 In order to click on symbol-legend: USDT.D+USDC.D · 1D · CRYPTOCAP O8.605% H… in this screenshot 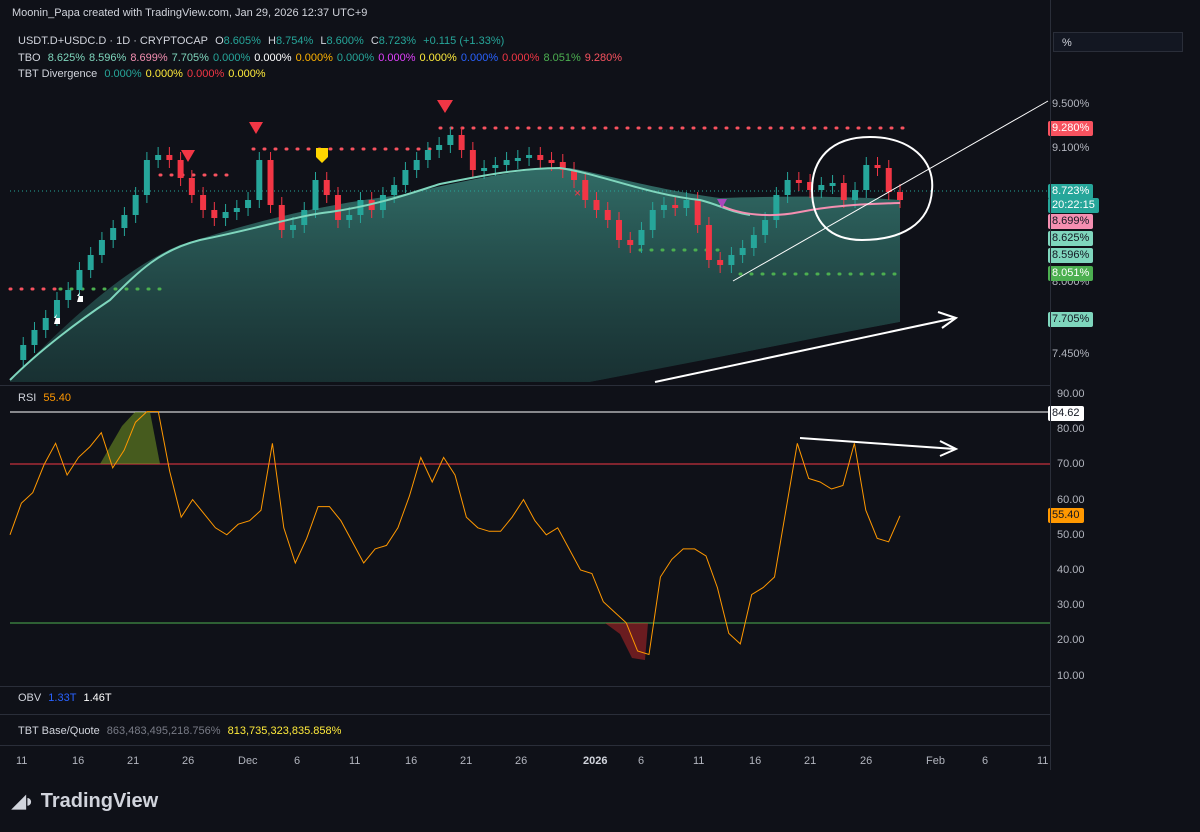, I will do `click(263, 41)`.